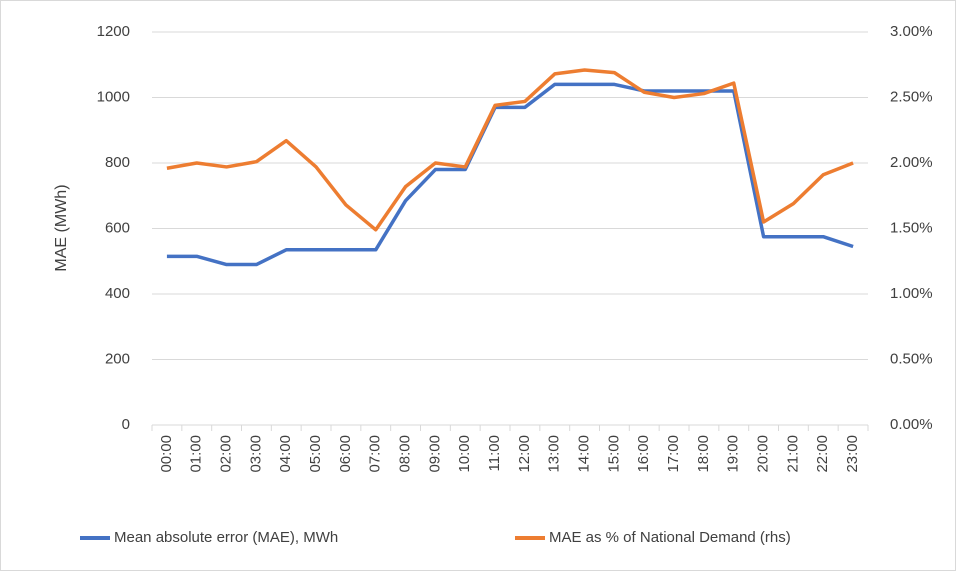  I want to click on legend-label: MAE as % of National Demand (rhs), so click(670, 537).